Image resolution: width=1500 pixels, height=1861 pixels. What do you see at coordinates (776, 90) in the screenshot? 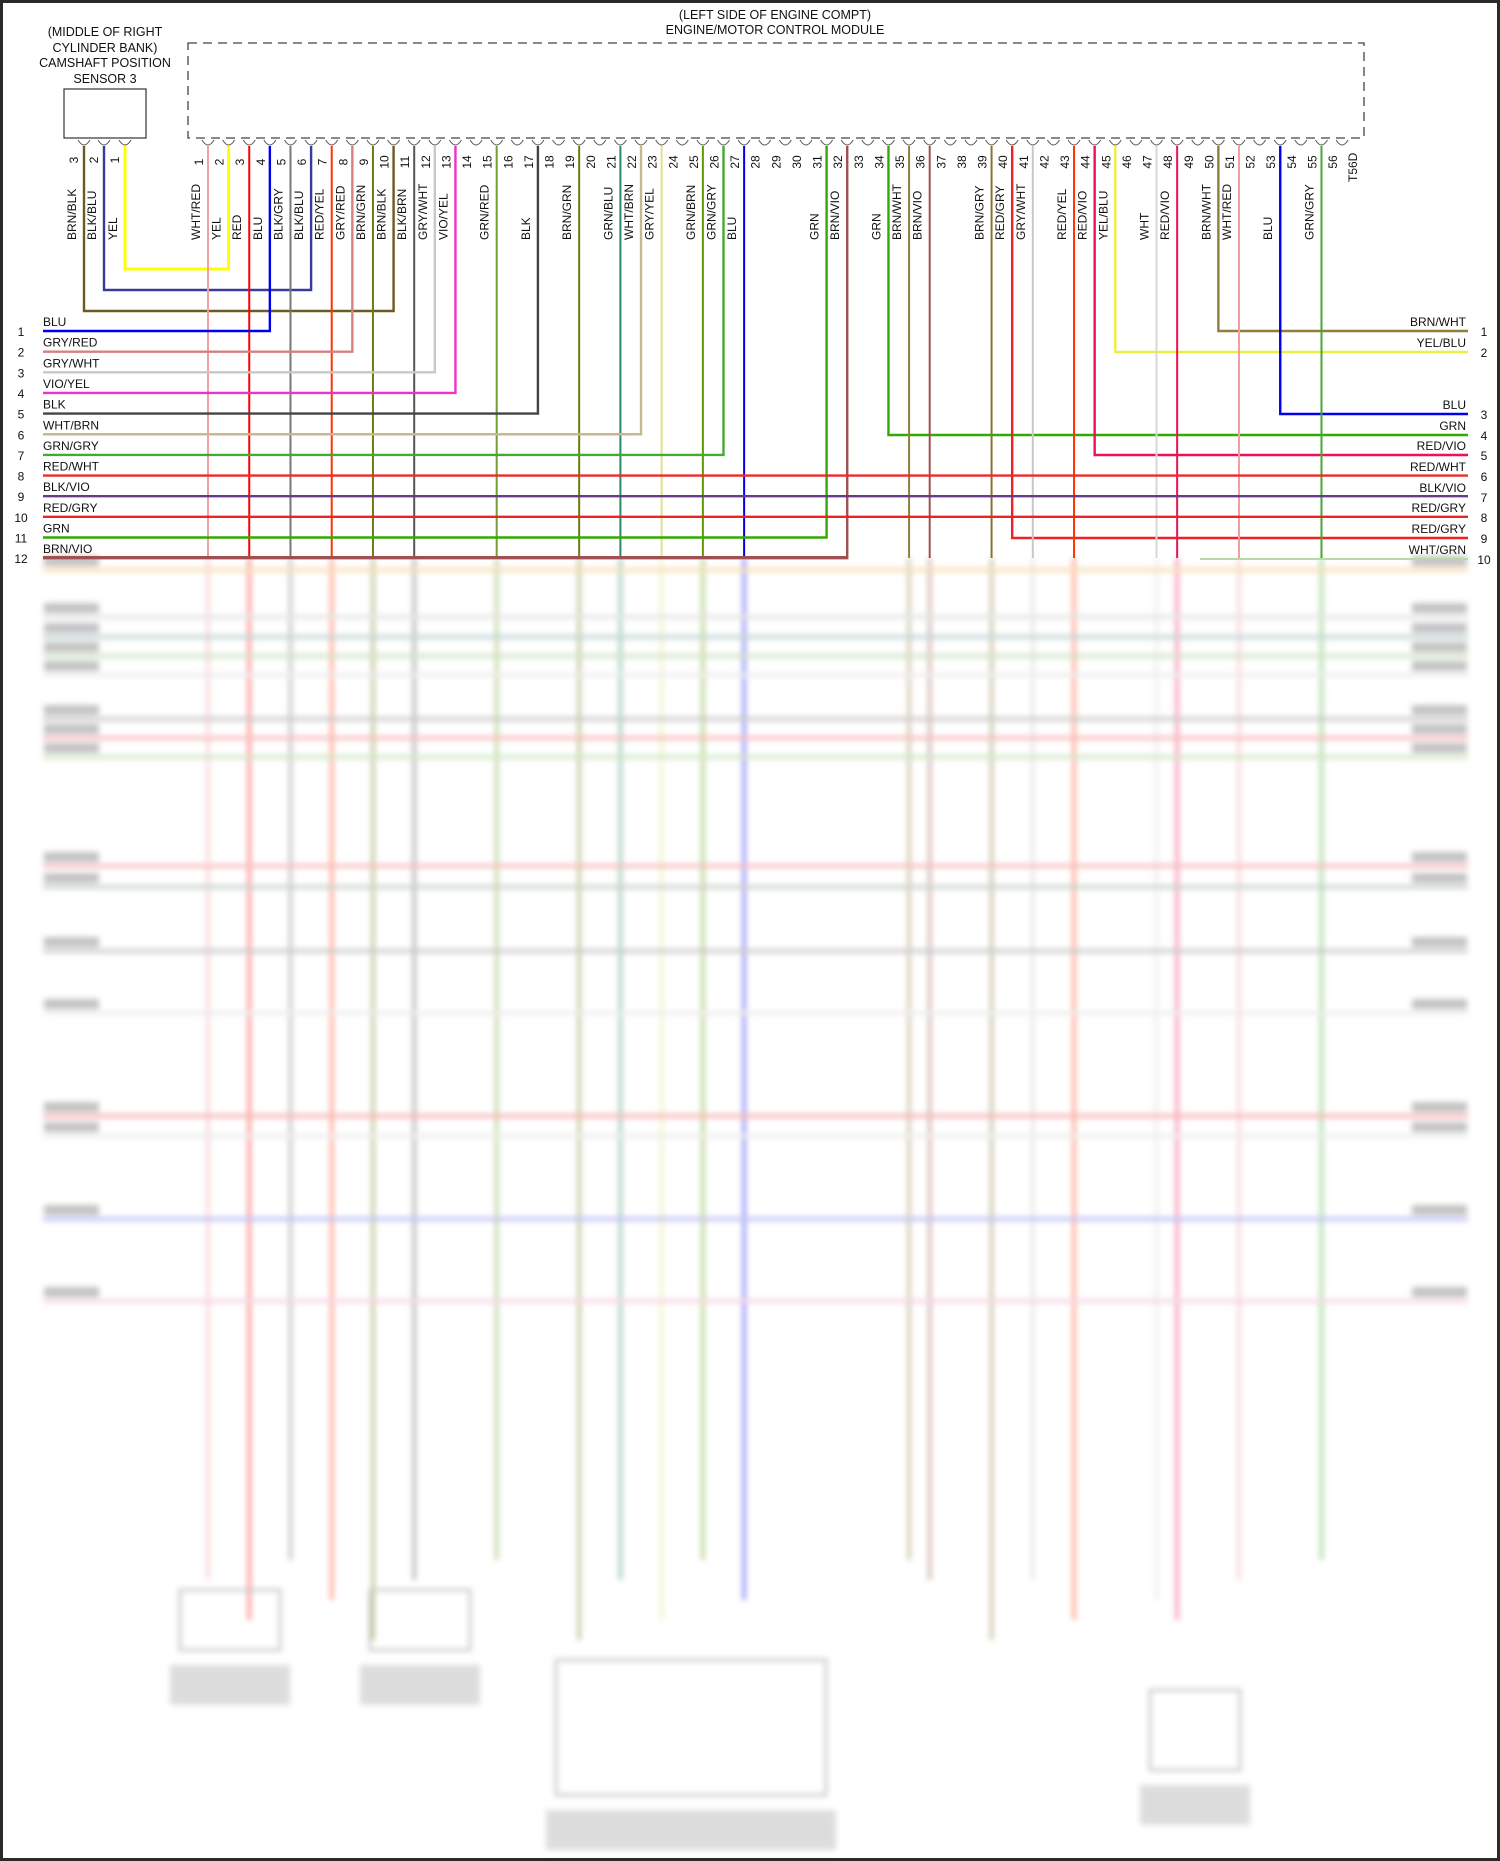
I see `ecm-box` at bounding box center [776, 90].